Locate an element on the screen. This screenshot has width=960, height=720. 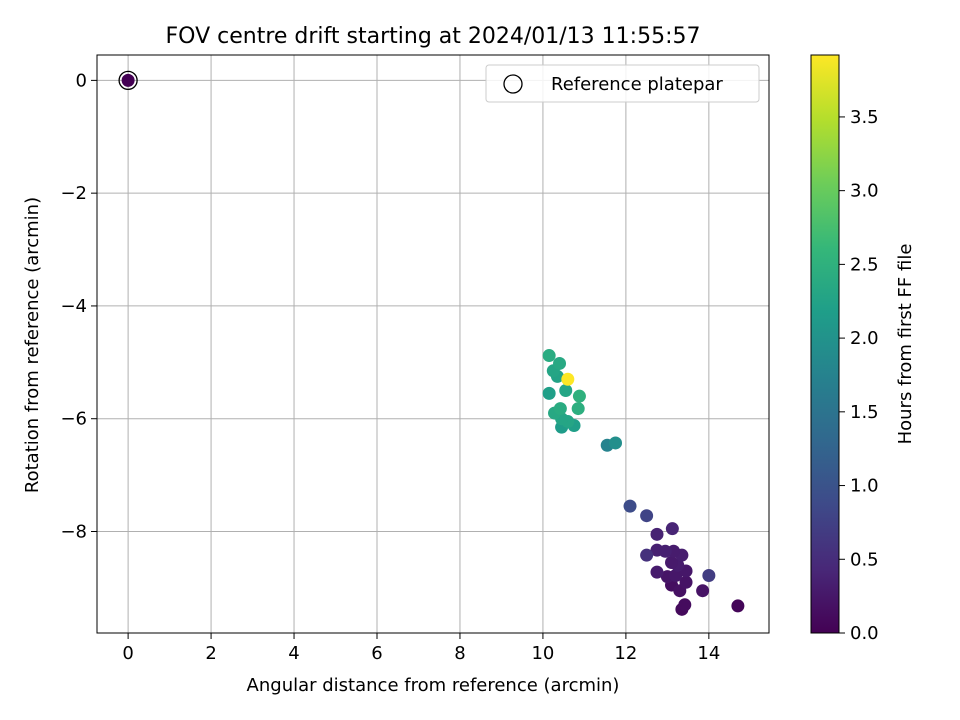
y-axis-label: Rotation from reference (arcmin) is located at coordinates (32, 345).